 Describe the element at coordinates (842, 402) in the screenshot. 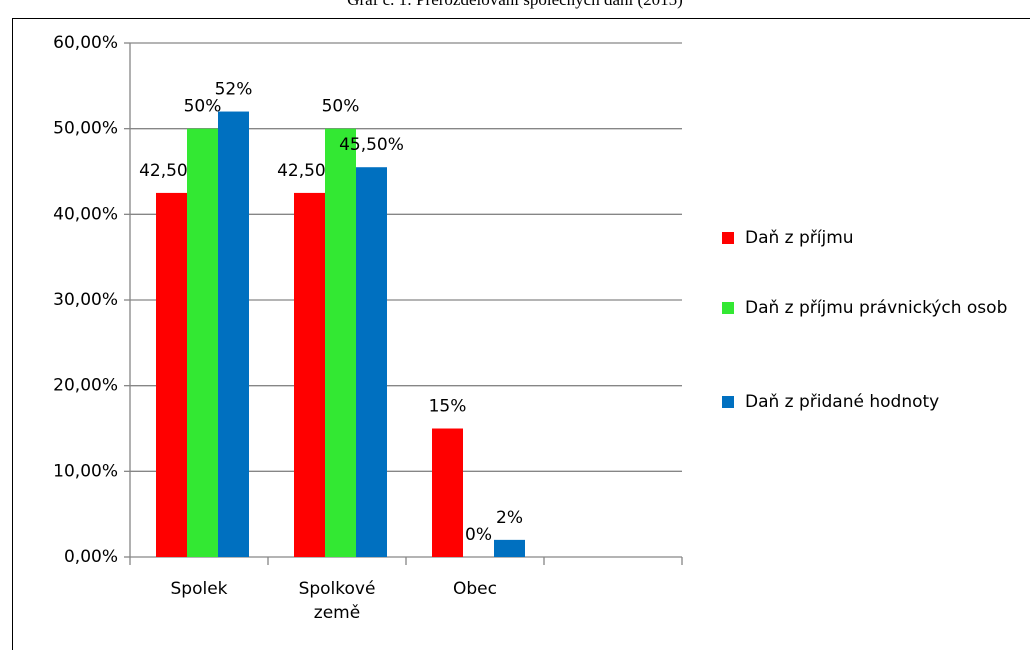

I see `legend-label: Daň z přidané hodnoty` at that location.